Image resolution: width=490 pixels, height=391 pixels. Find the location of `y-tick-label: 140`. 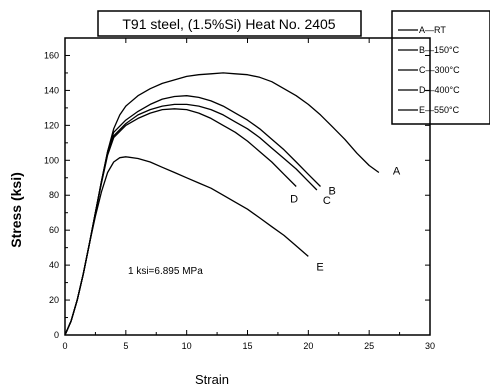

y-tick-label: 140 is located at coordinates (51, 90).